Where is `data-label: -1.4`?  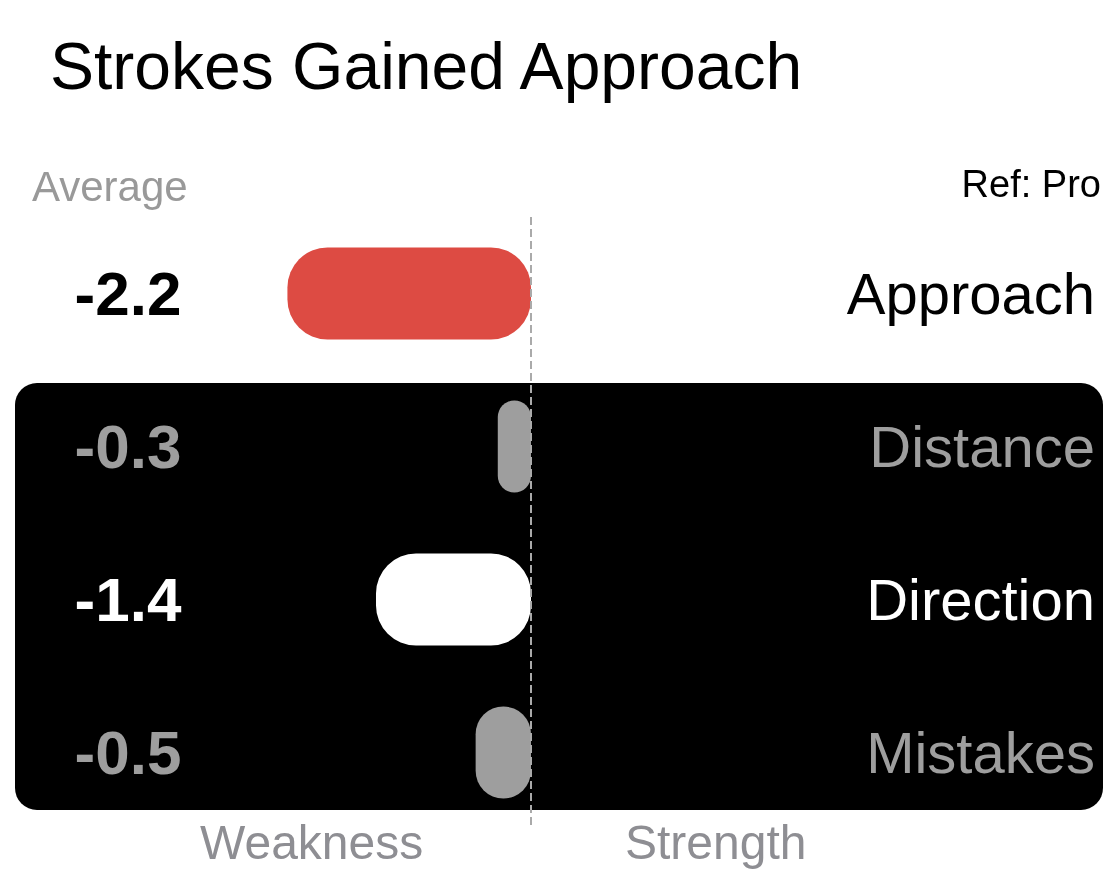
data-label: -1.4 is located at coordinates (128, 599).